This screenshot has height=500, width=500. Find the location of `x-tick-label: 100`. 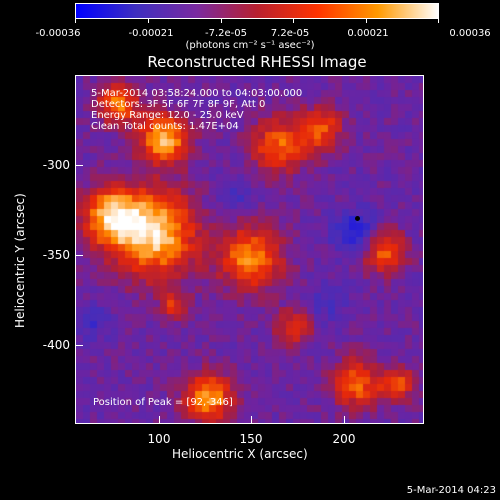

x-tick-label: 100 is located at coordinates (159, 439).